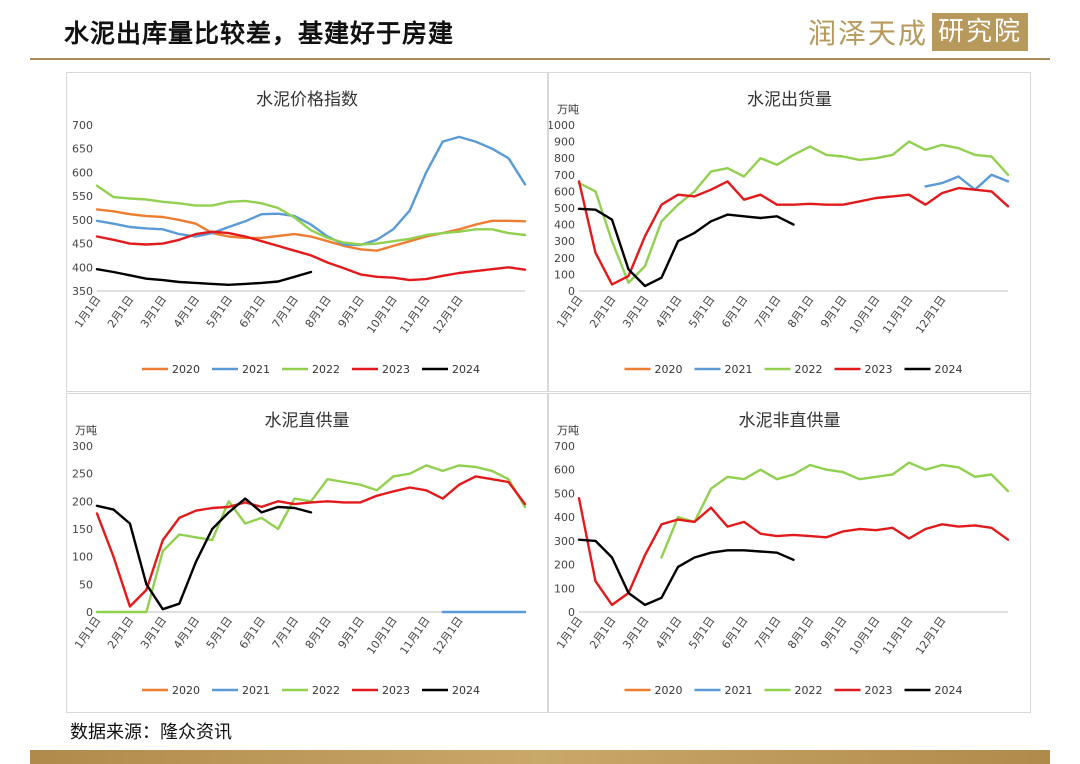 The height and width of the screenshot is (764, 1080). I want to click on legend-label-2023: 2023, so click(879, 369).